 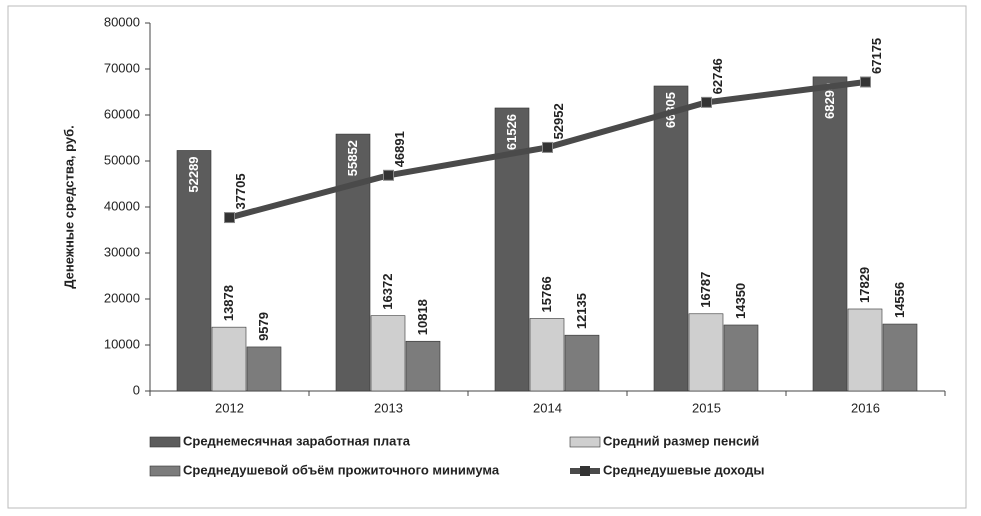 What do you see at coordinates (706, 407) in the screenshot?
I see `x-tick-label: 2015` at bounding box center [706, 407].